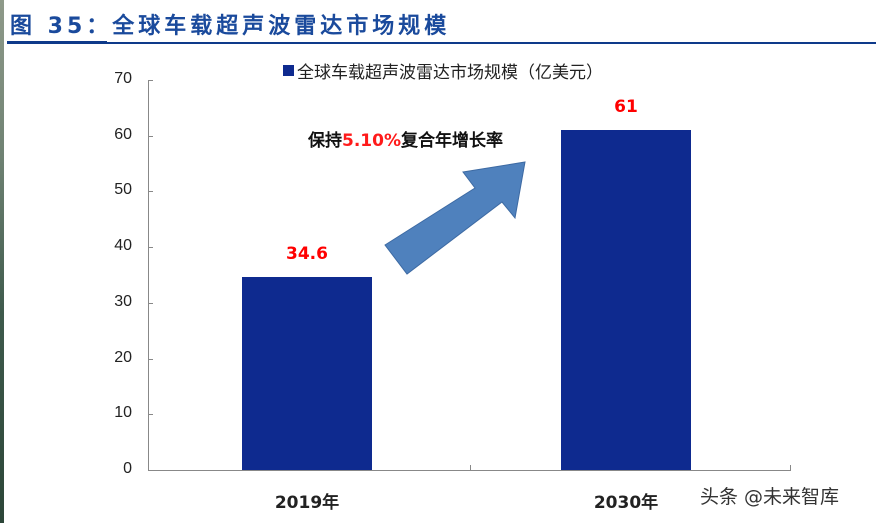 This screenshot has height=523, width=876. I want to click on chart-legend: 全球车载超声波雷达市场规模（亿美元）, so click(443, 70).